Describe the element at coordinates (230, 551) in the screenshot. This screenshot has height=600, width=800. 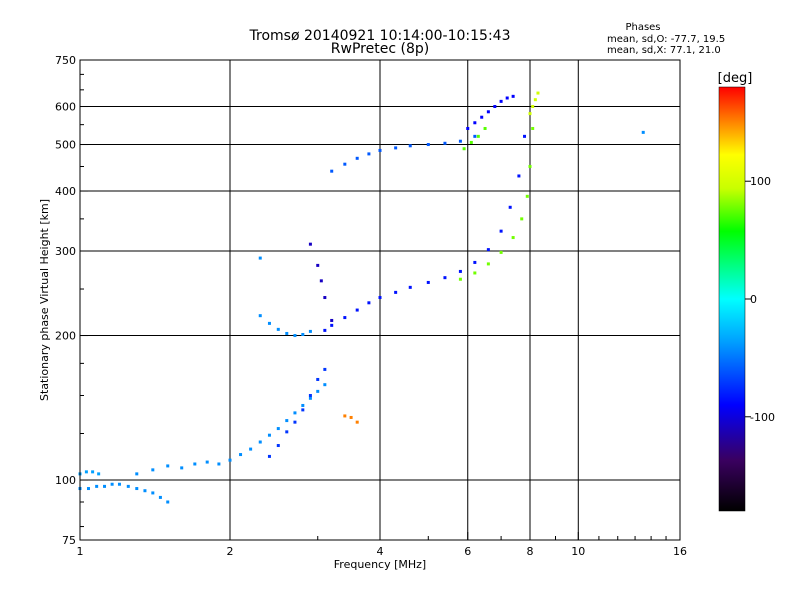
I see `x-tick-label: 2` at that location.